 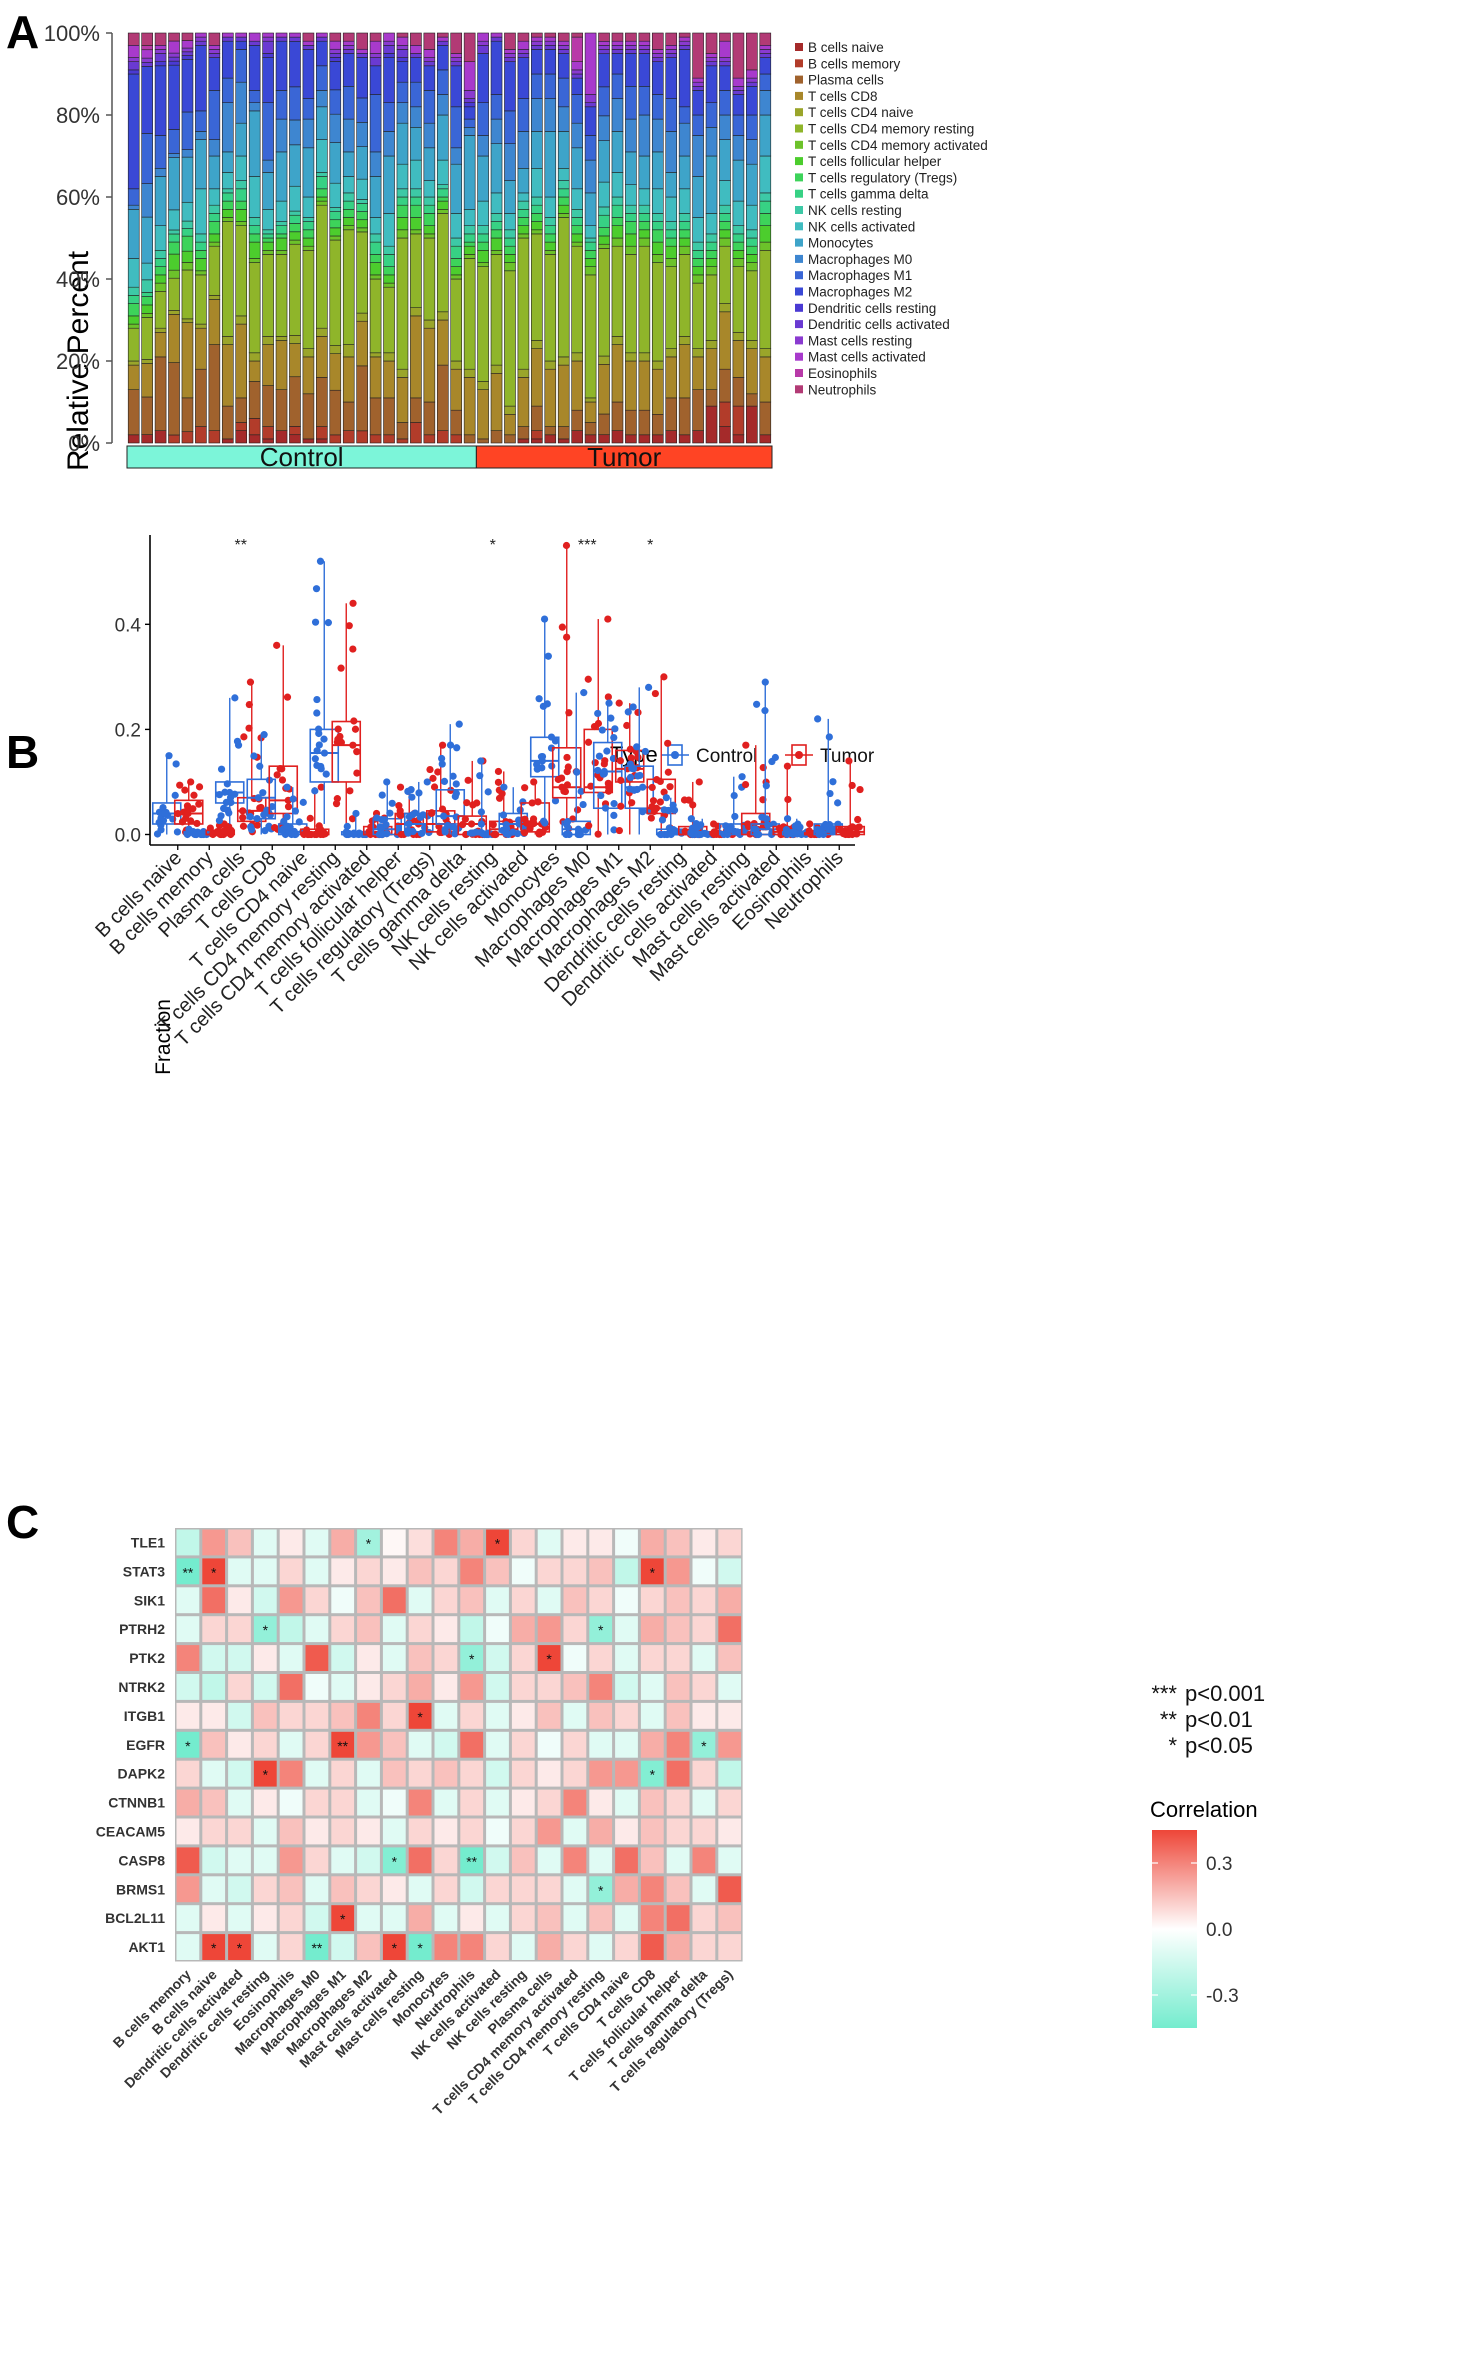 What do you see at coordinates (22, 32) in the screenshot?
I see `panel-a-letter: A` at bounding box center [22, 32].